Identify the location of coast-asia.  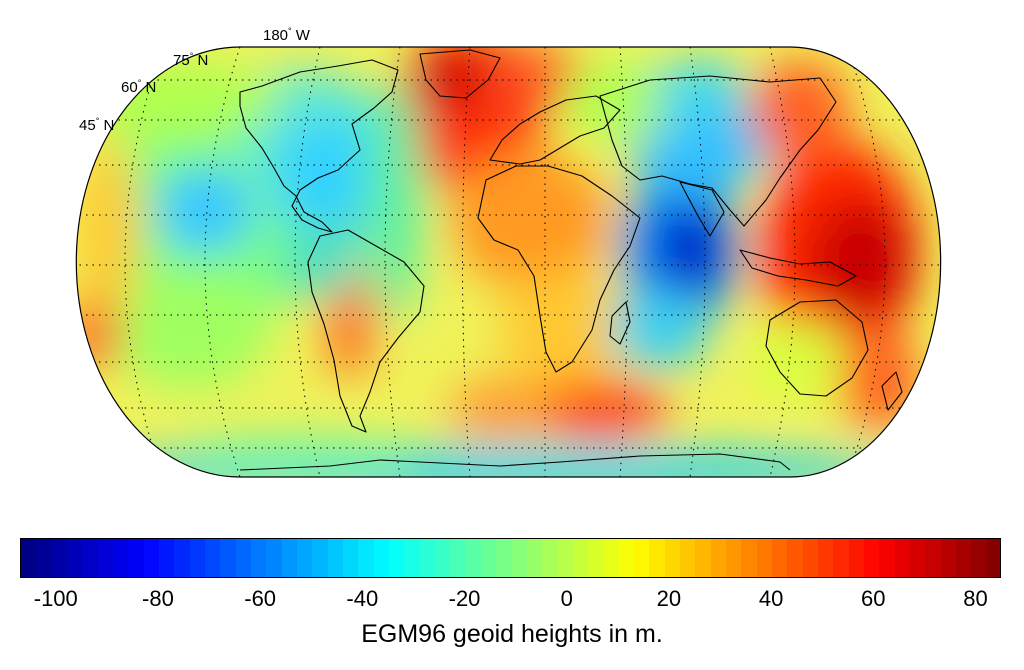
(718, 151).